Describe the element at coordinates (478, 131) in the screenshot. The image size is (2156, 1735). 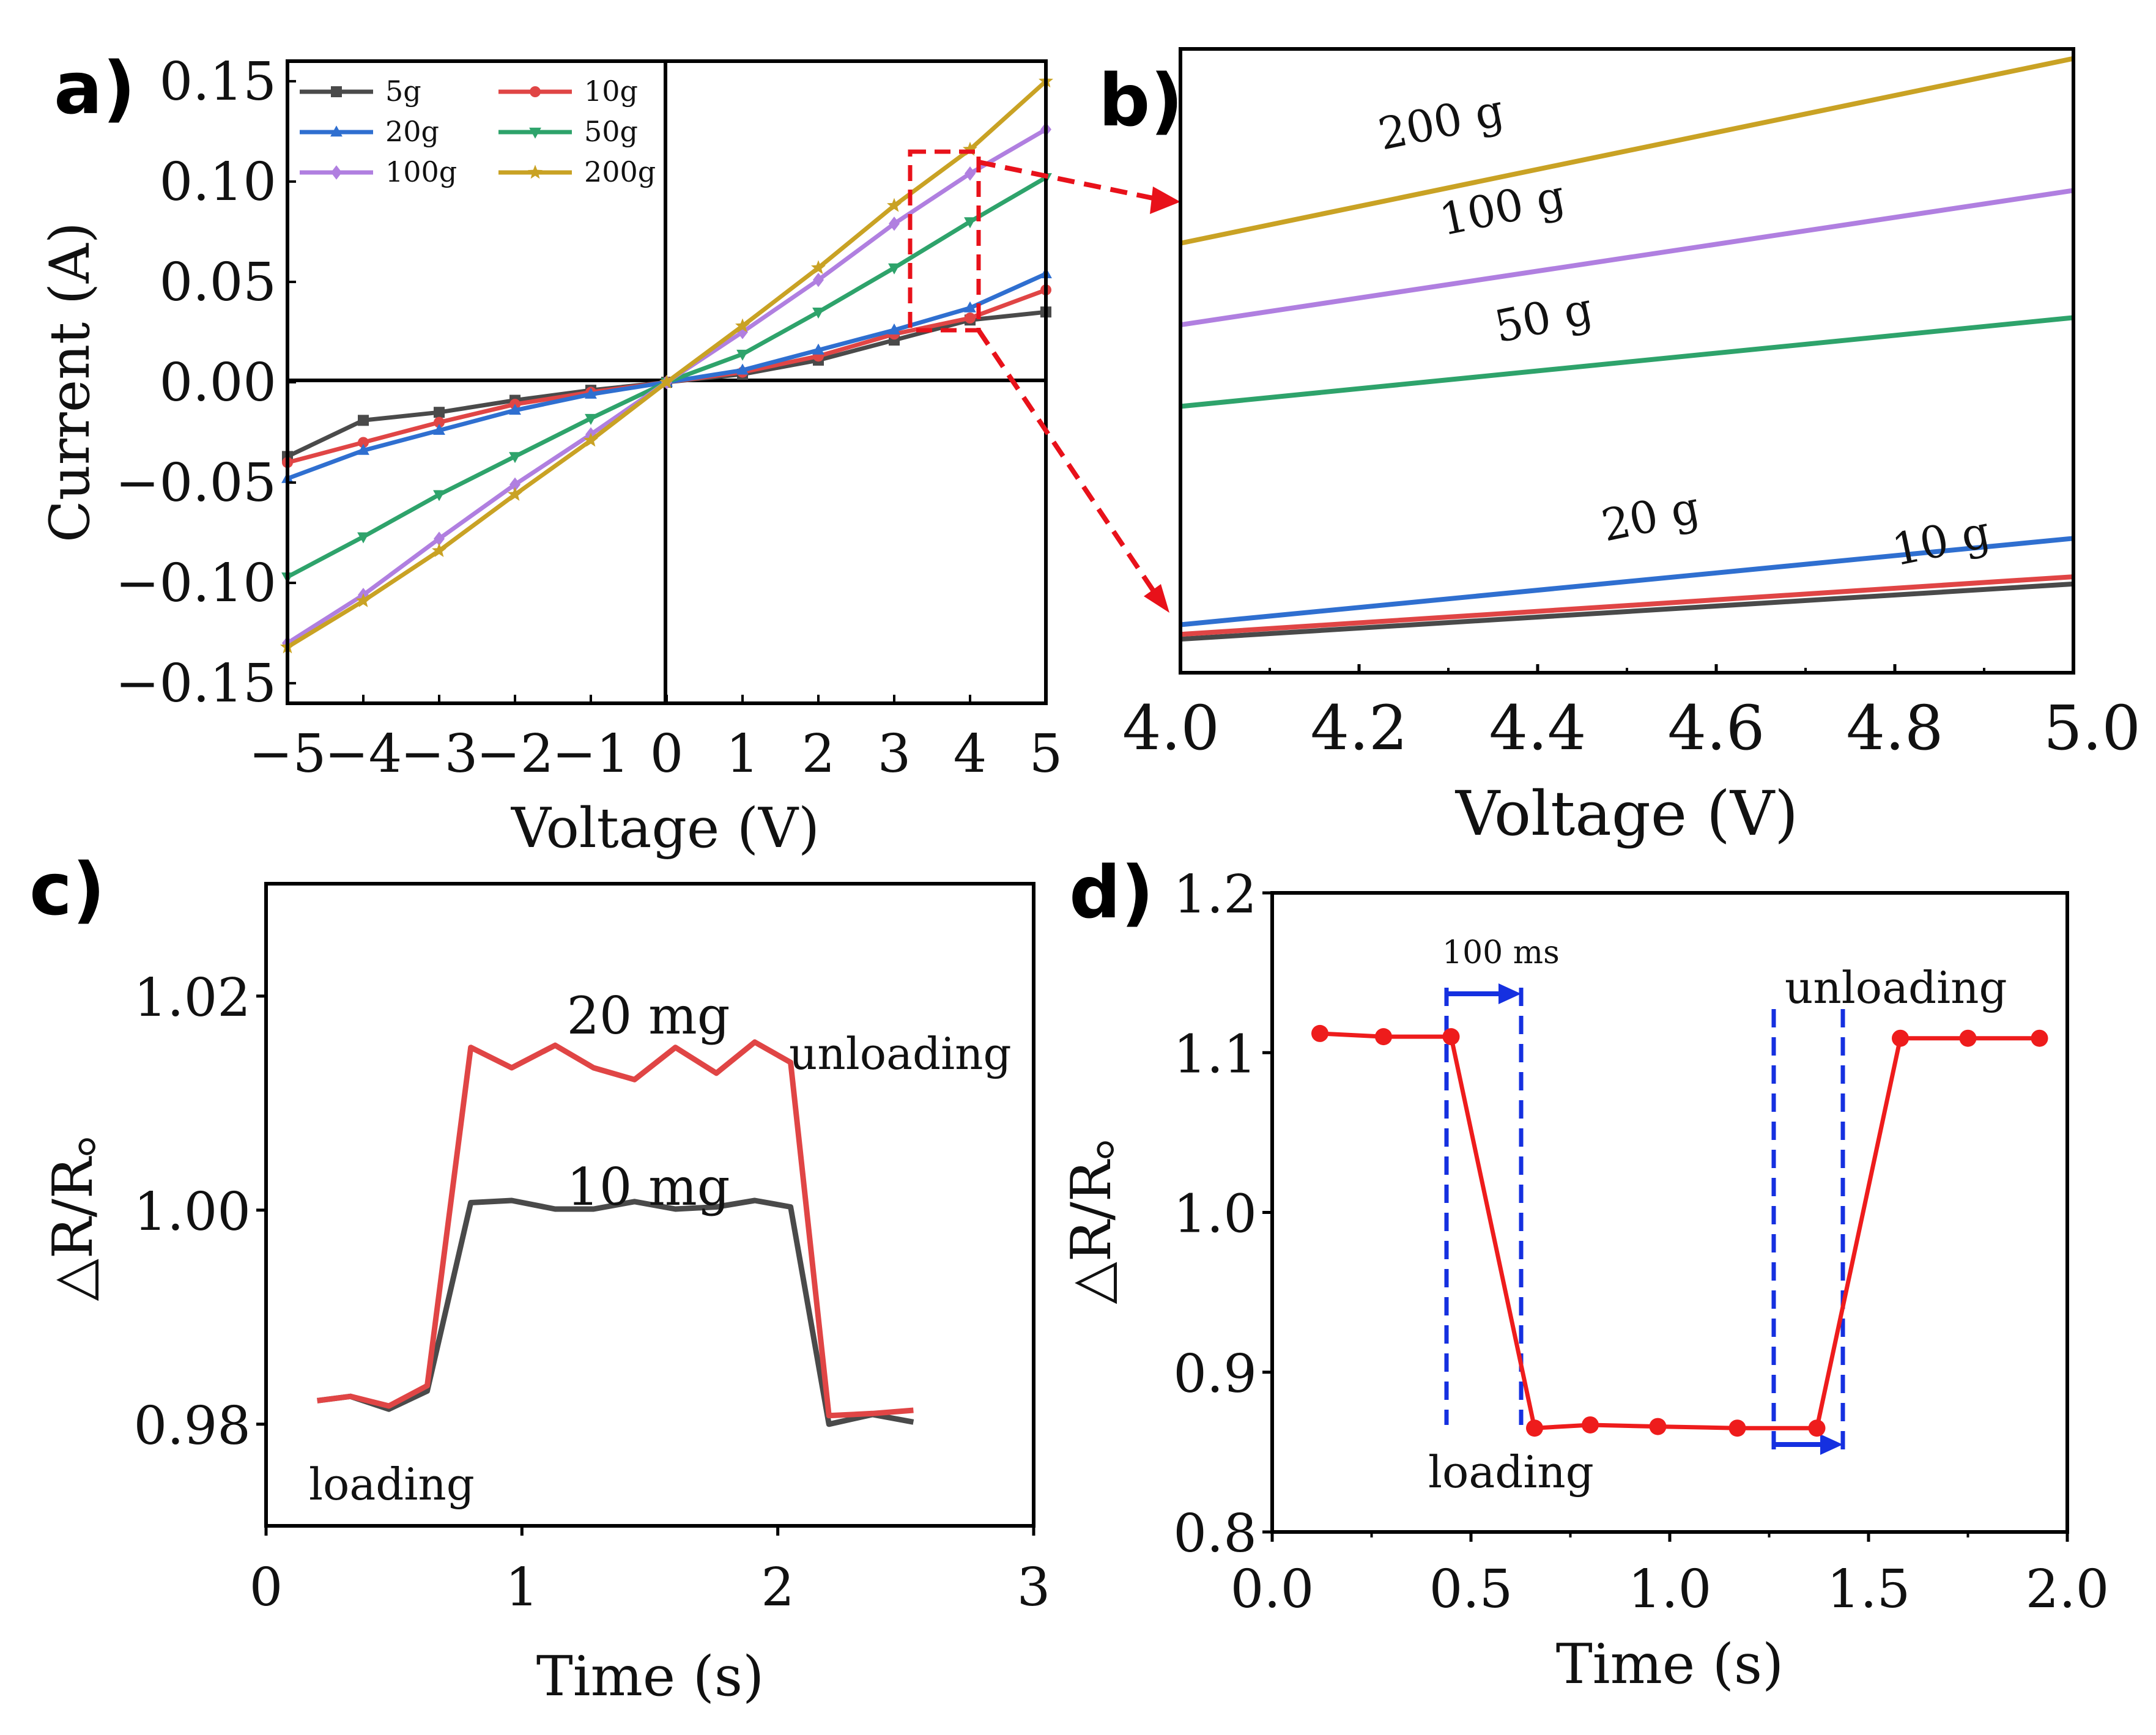
I see `chart-a-legend: 5g 20g 100g 10g 50g 200g` at that location.